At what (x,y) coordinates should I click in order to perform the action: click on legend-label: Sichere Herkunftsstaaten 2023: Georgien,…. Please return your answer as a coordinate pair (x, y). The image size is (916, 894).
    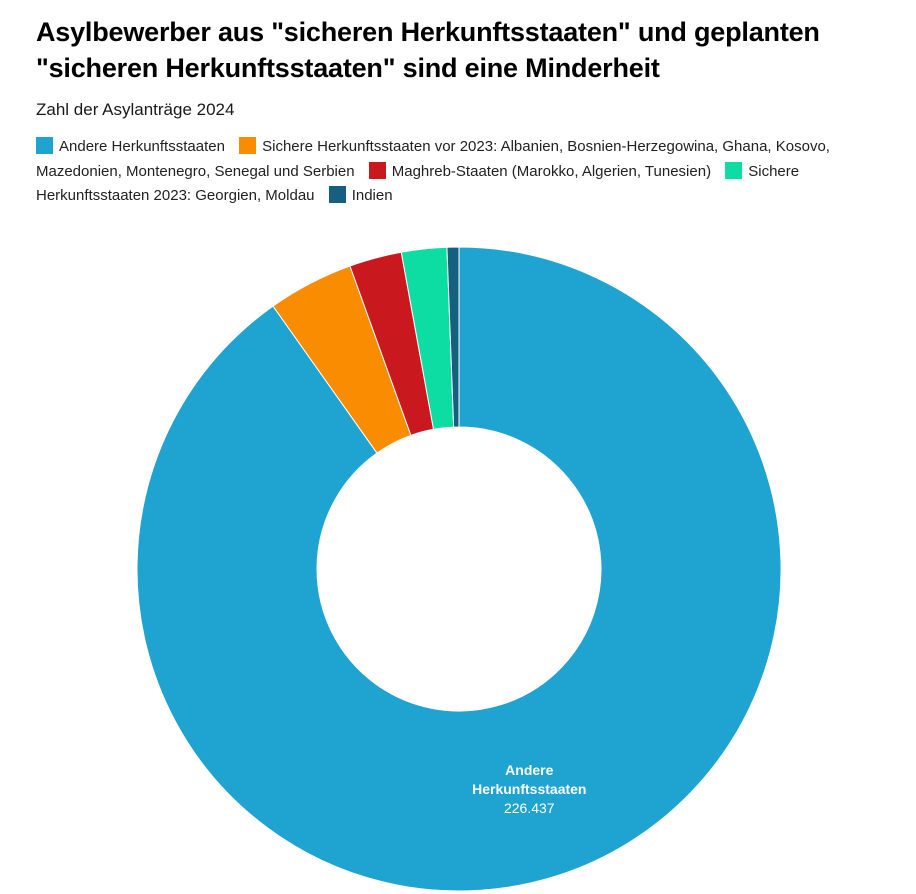
    Looking at the image, I should click on (418, 183).